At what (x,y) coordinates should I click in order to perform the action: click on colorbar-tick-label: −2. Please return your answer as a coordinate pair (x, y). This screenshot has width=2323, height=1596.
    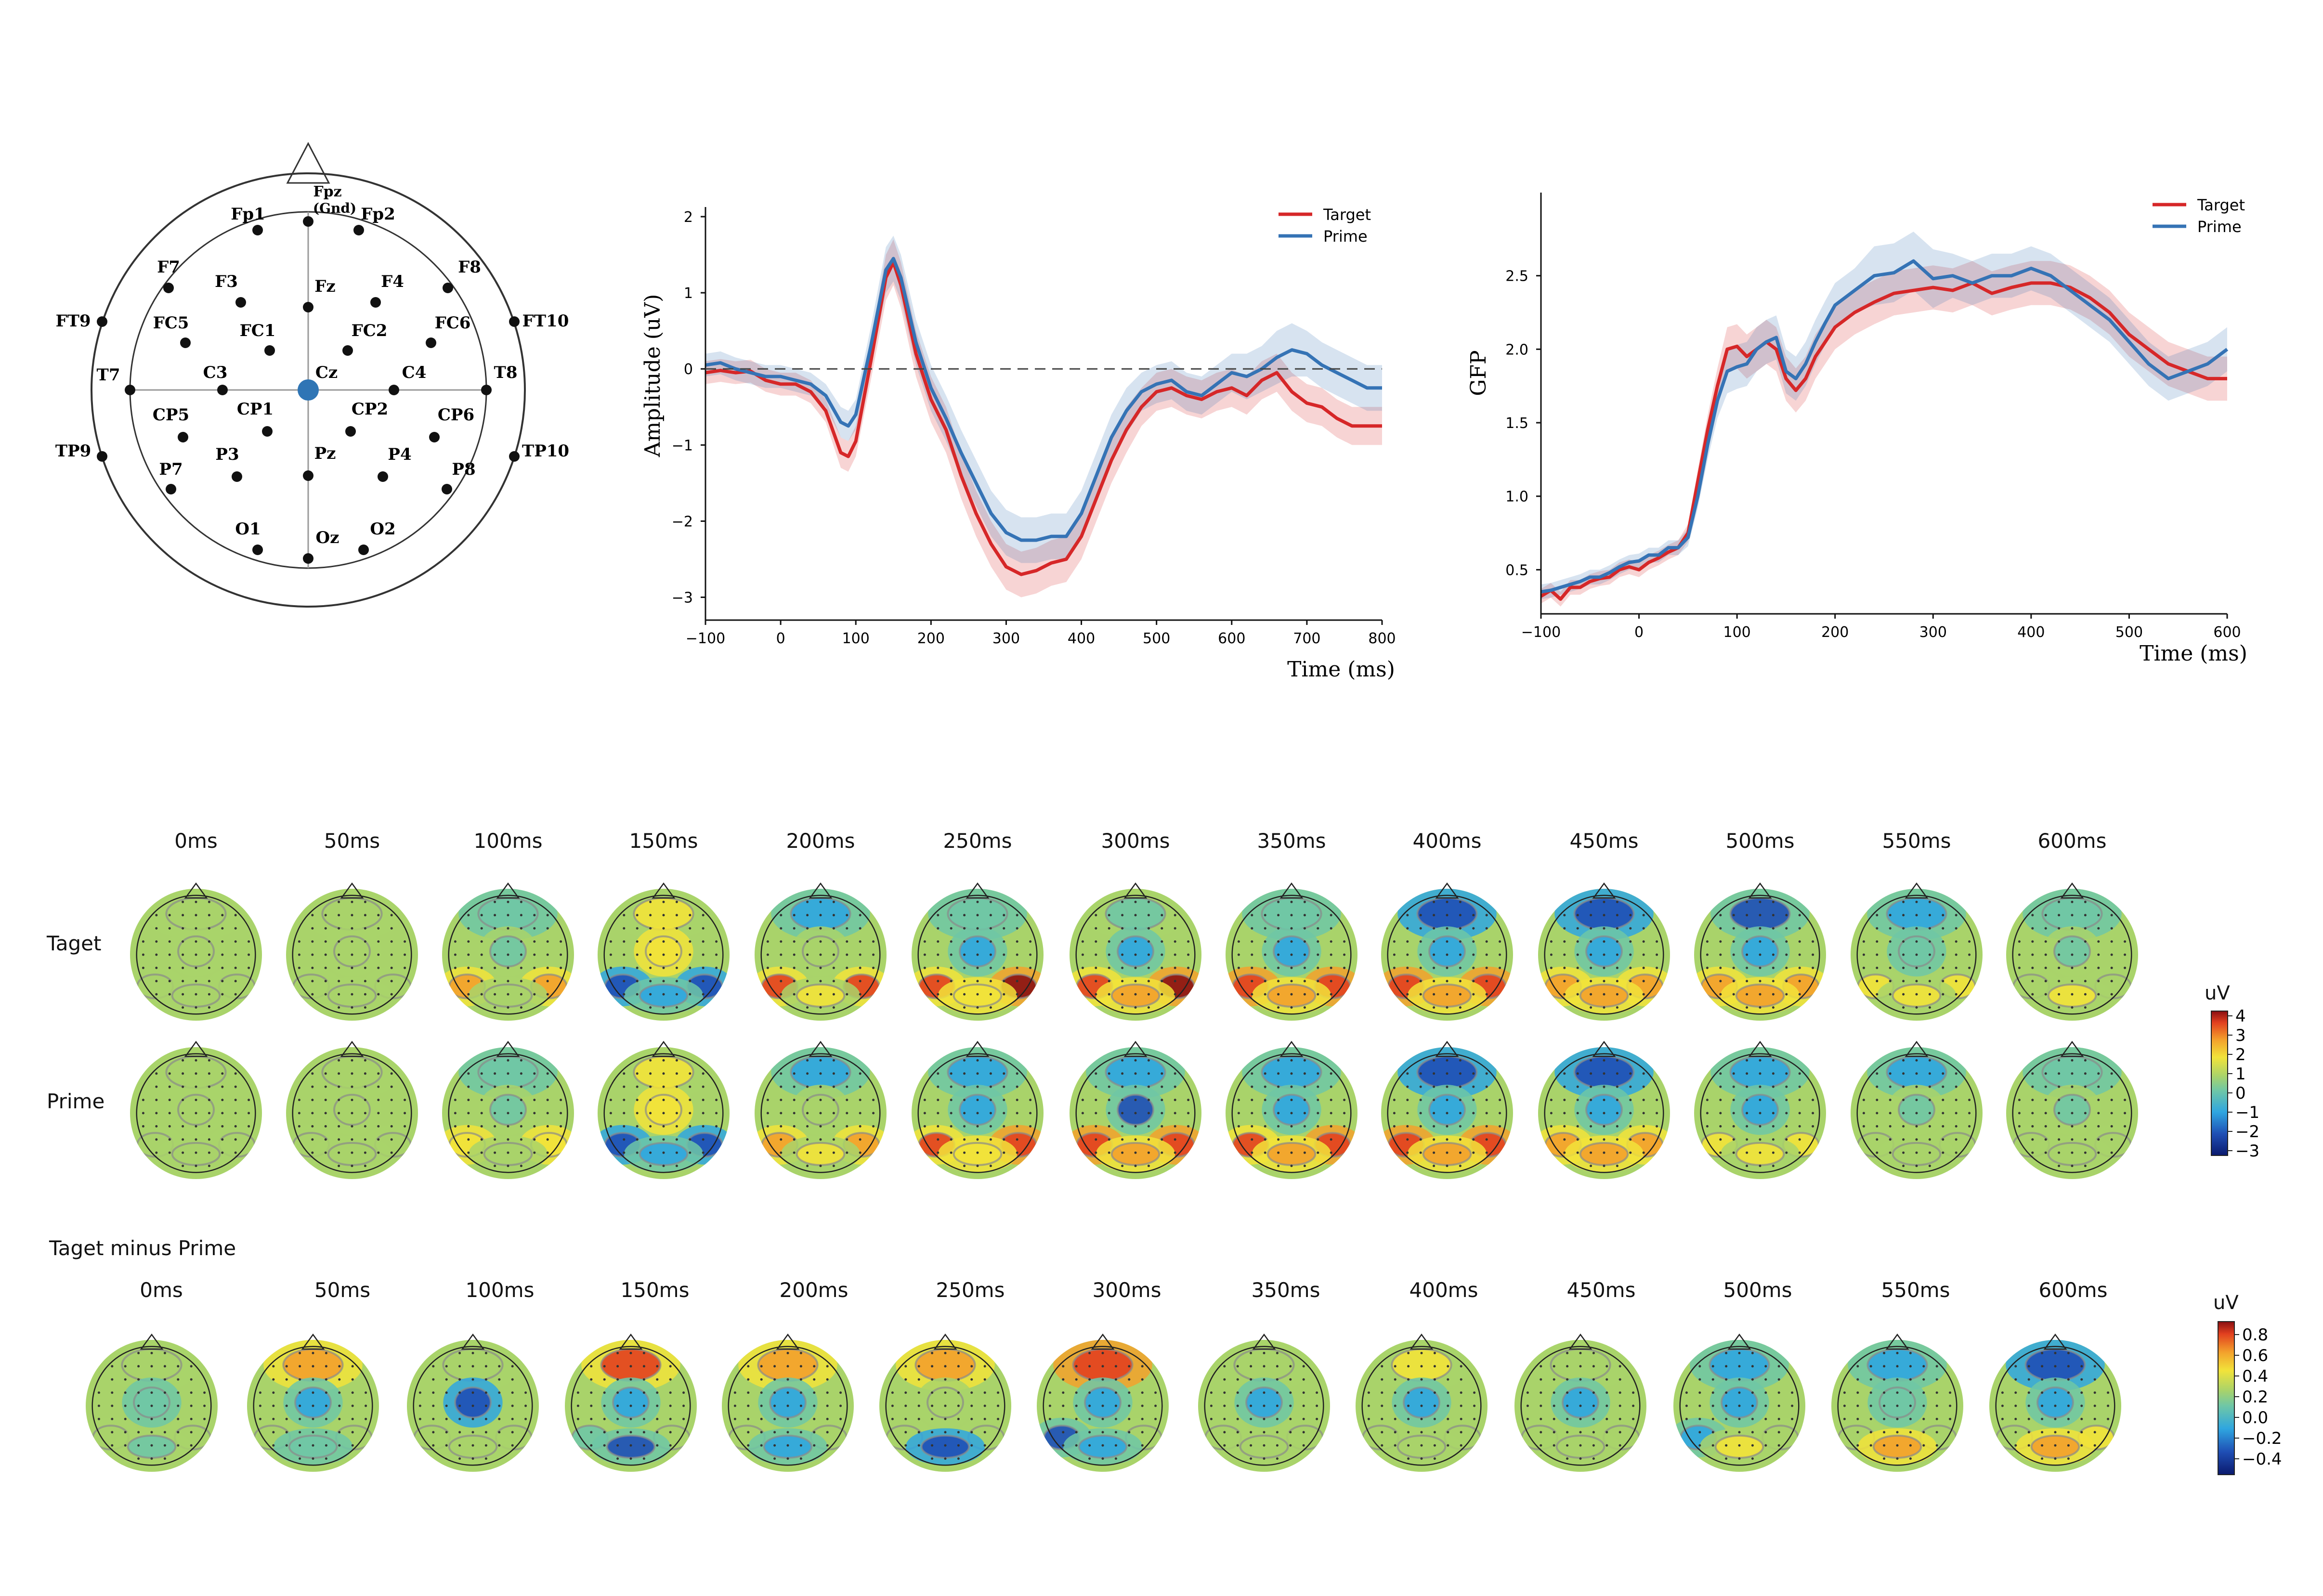
    Looking at the image, I should click on (2247, 1132).